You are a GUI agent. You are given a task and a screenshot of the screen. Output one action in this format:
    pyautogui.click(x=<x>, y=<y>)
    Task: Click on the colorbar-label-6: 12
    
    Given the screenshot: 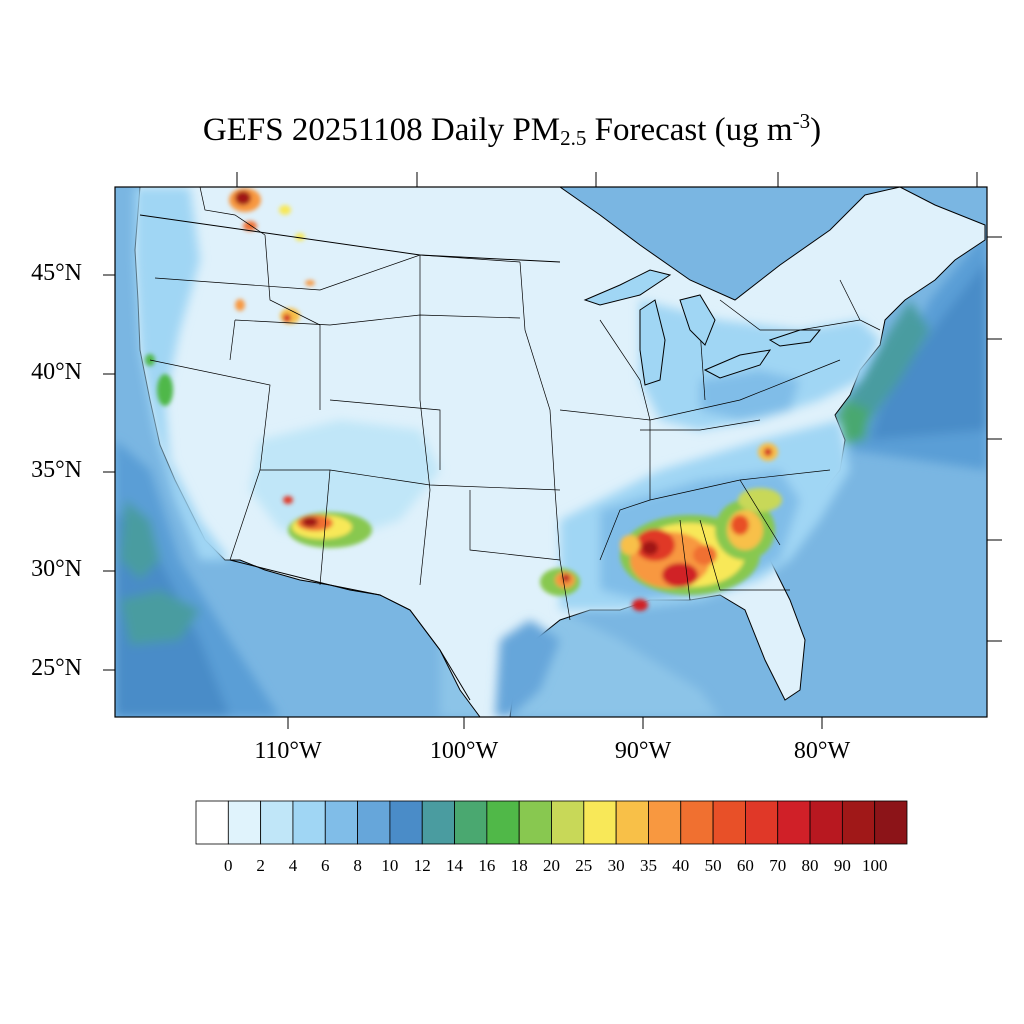 What is the action you would take?
    pyautogui.click(x=422, y=865)
    